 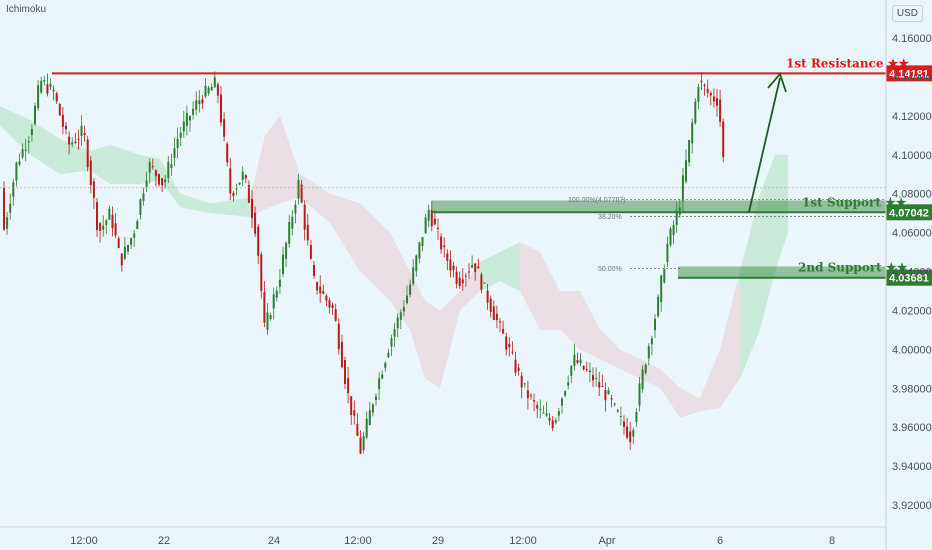 What do you see at coordinates (847, 63) in the screenshot?
I see `level-name: 1st Resistance ★★` at bounding box center [847, 63].